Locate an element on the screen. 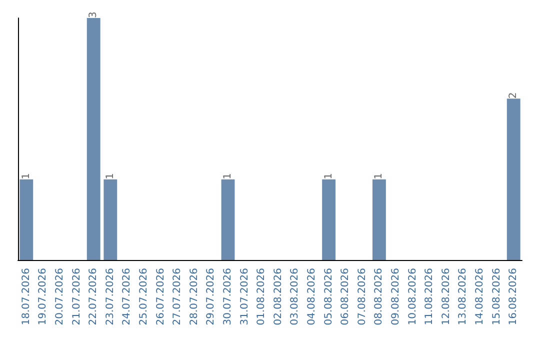 This screenshot has width=540, height=340. x-tick-label: 21.07.2026 is located at coordinates (76, 297).